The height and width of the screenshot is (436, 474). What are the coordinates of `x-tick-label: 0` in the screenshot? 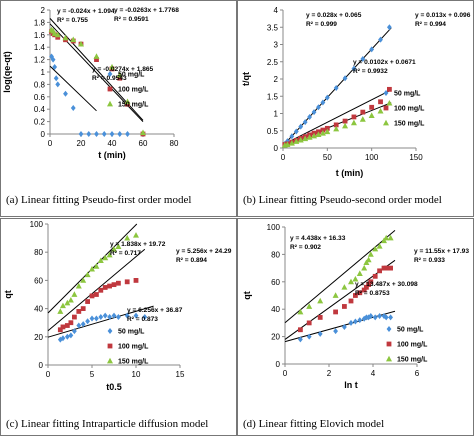 It's located at (283, 157).